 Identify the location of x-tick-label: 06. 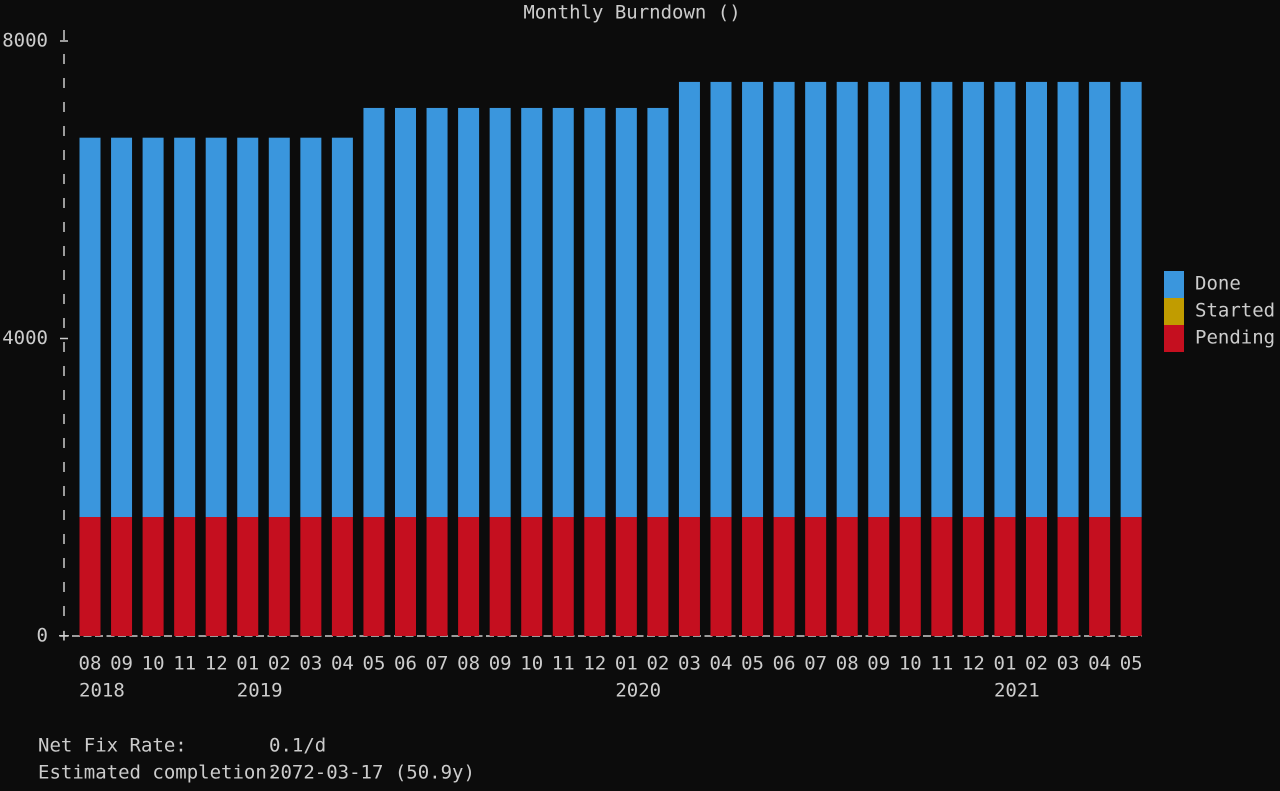
(405, 664).